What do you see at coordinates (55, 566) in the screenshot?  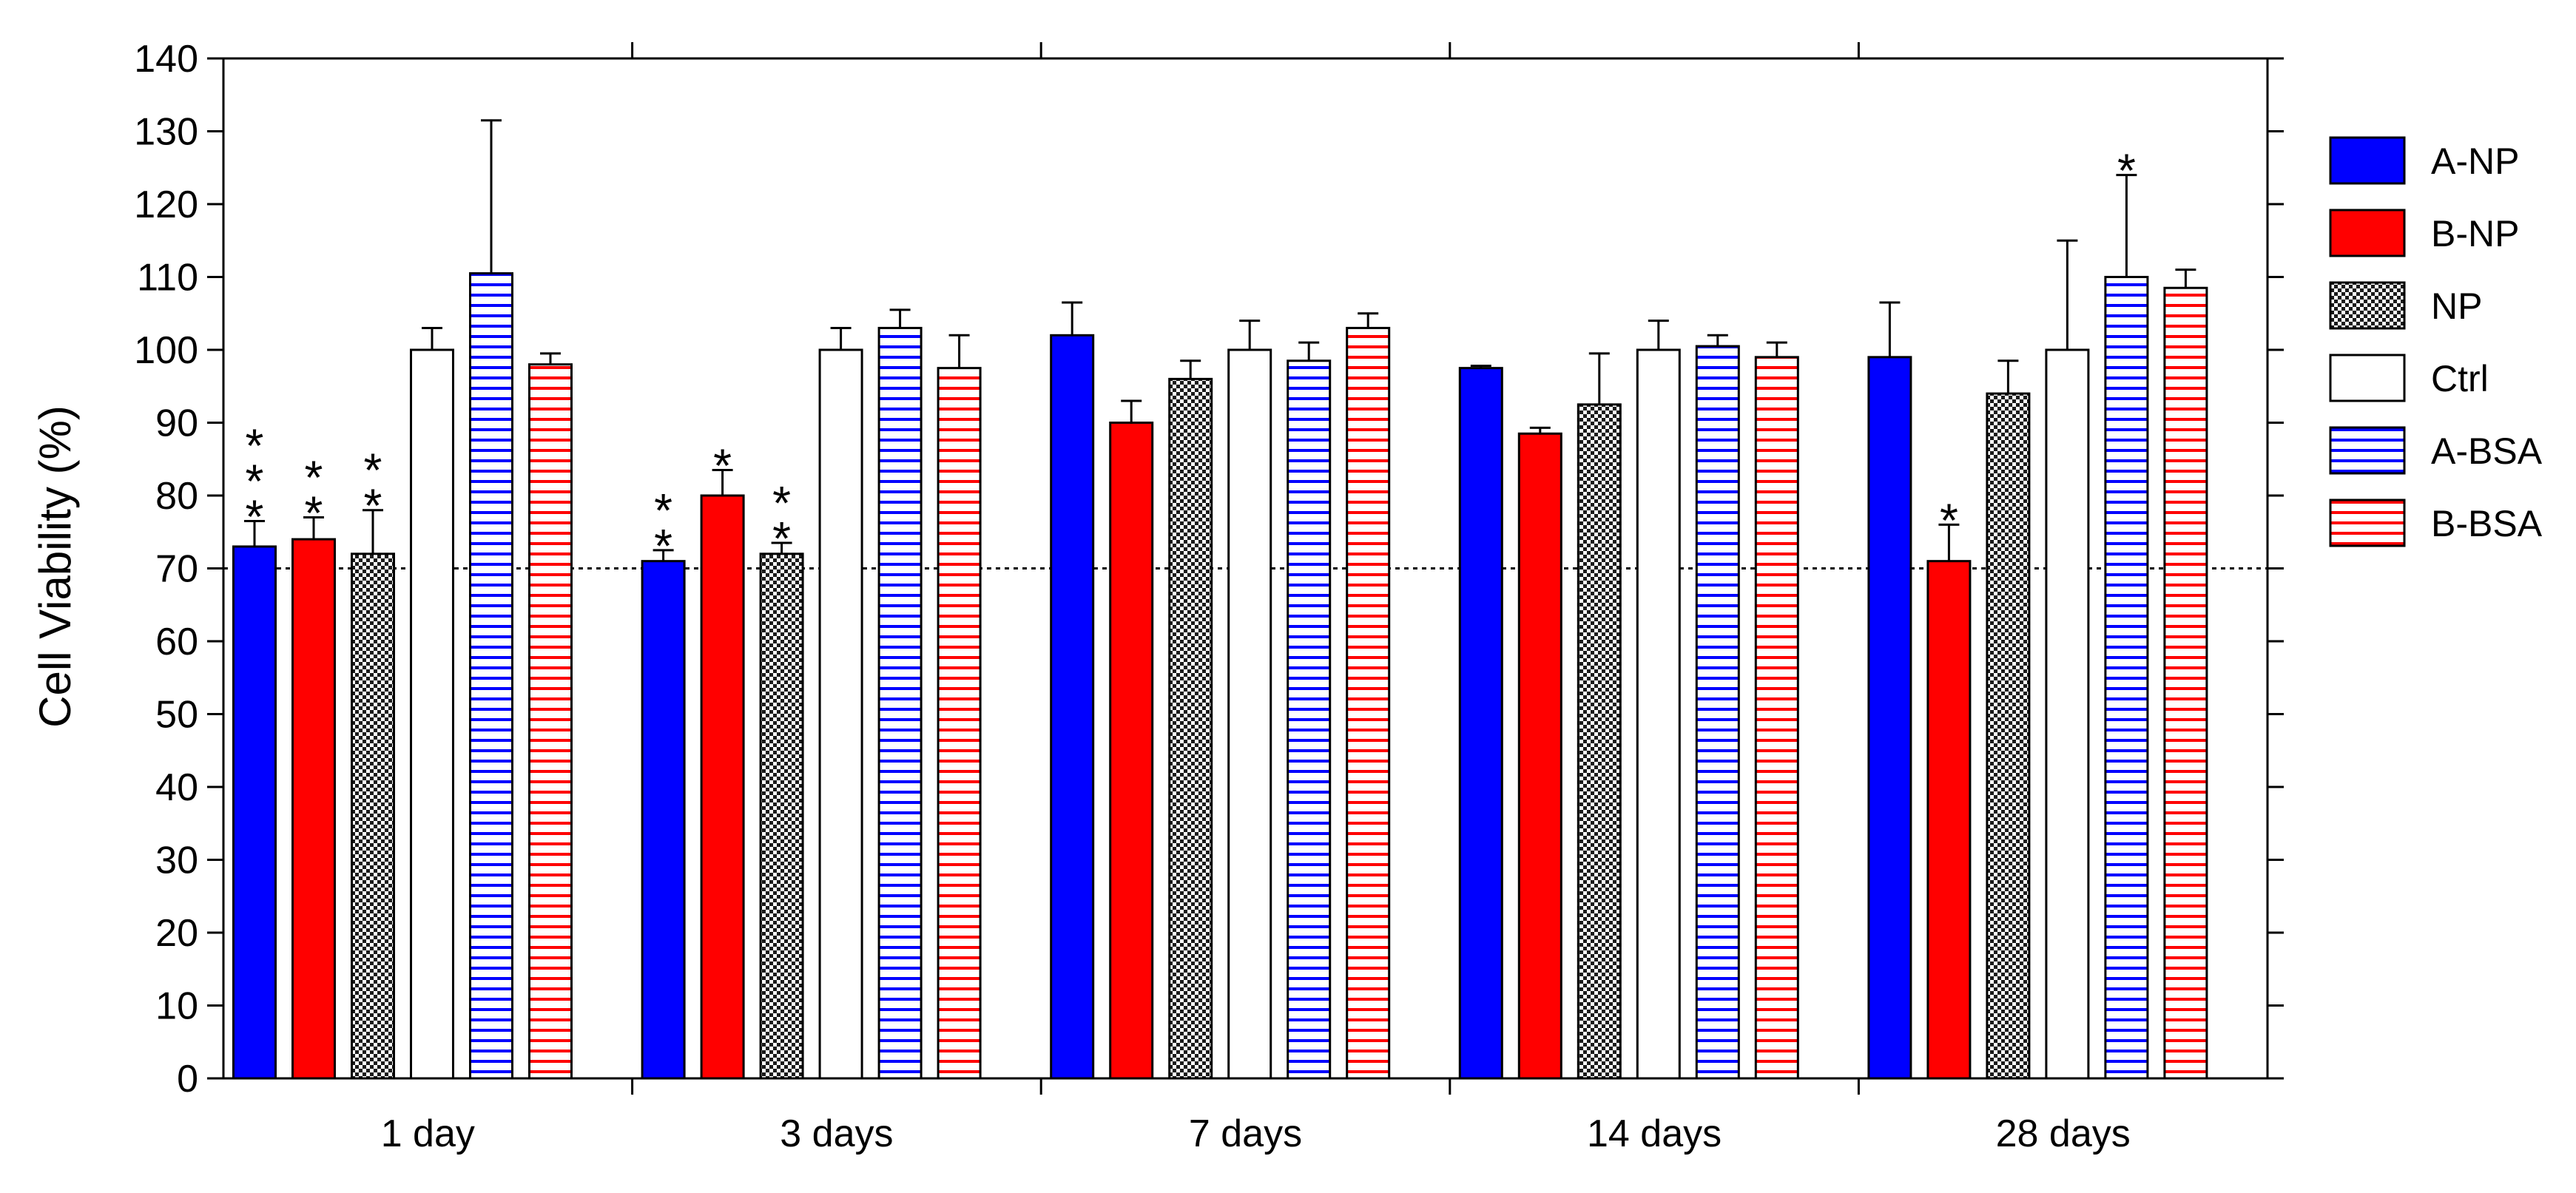 I see `y-axis-title: Cell Viability (%)` at bounding box center [55, 566].